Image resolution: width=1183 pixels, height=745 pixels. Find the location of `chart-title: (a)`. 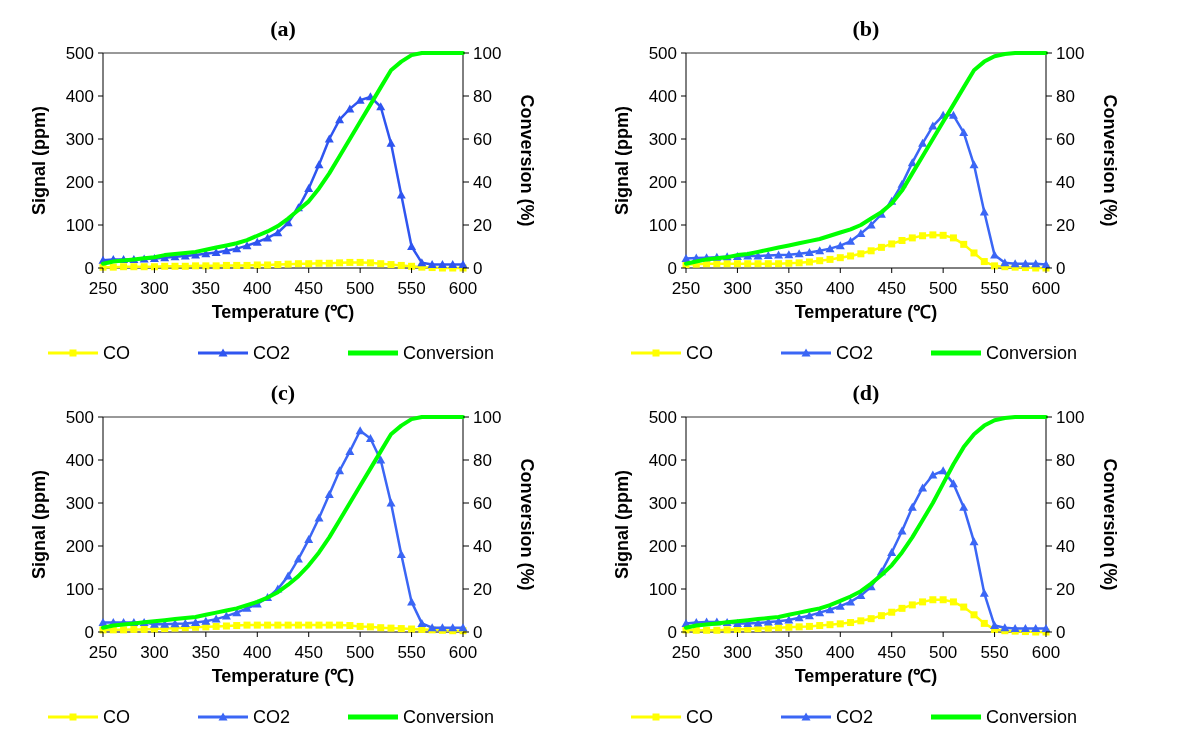

chart-title: (a) is located at coordinates (283, 28).